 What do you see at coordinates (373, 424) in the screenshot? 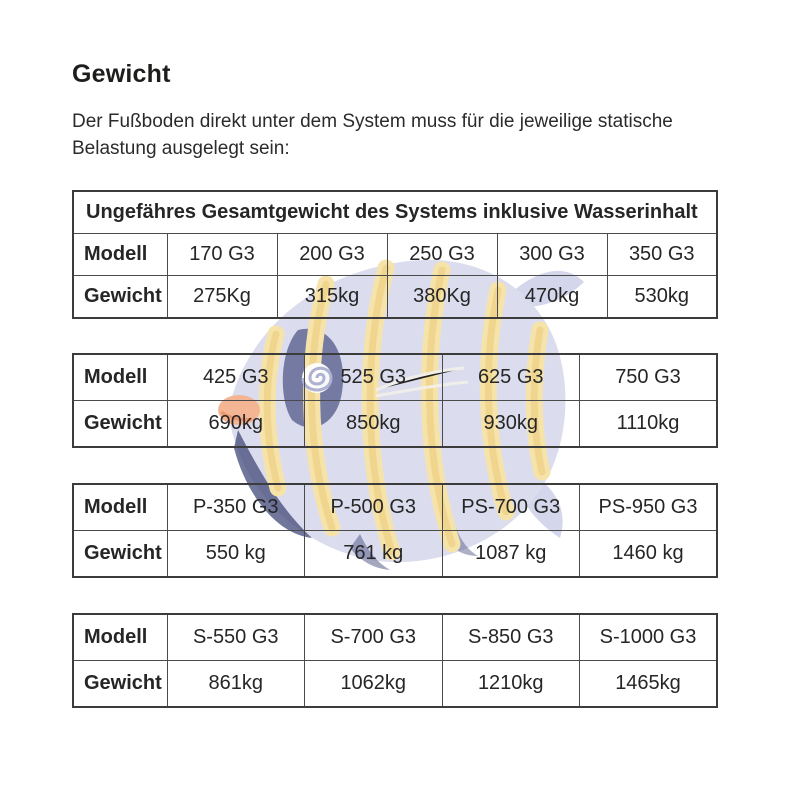
I see `weight-cell: 850kg` at bounding box center [373, 424].